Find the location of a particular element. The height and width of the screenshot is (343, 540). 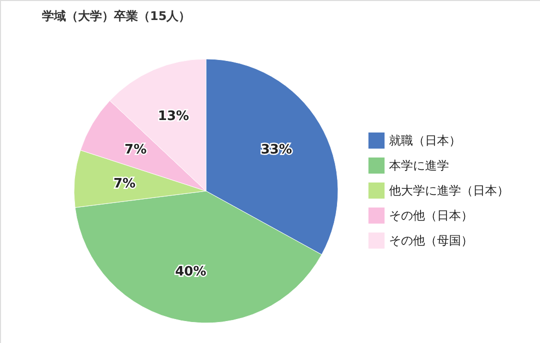

legend-label: その他（日本） is located at coordinates (431, 215).